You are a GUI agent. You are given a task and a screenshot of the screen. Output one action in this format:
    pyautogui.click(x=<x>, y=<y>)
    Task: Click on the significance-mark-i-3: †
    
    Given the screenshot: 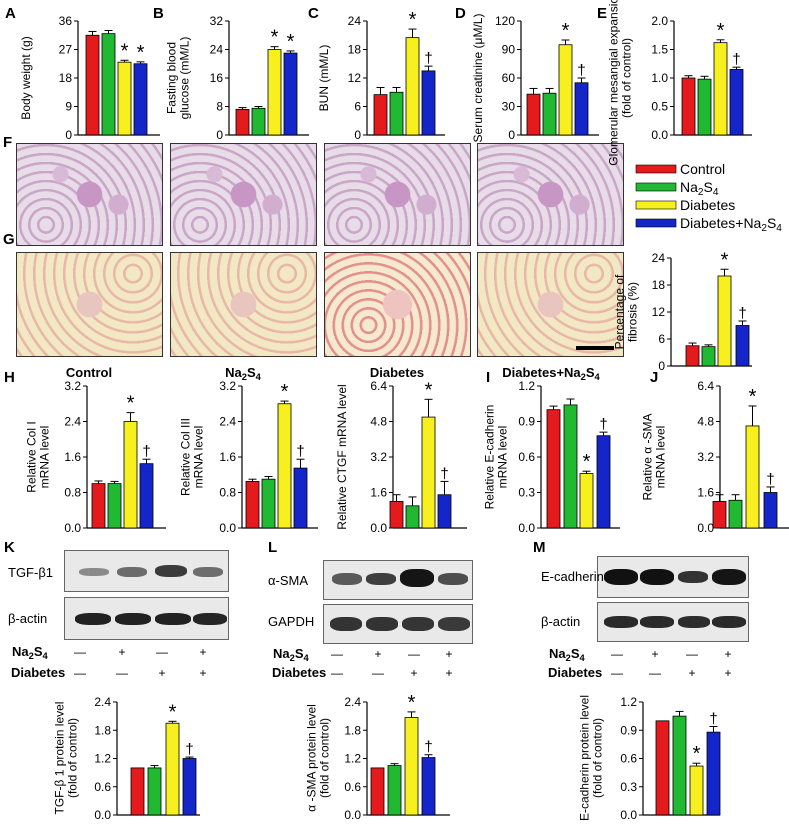 What is the action you would take?
    pyautogui.click(x=603, y=424)
    